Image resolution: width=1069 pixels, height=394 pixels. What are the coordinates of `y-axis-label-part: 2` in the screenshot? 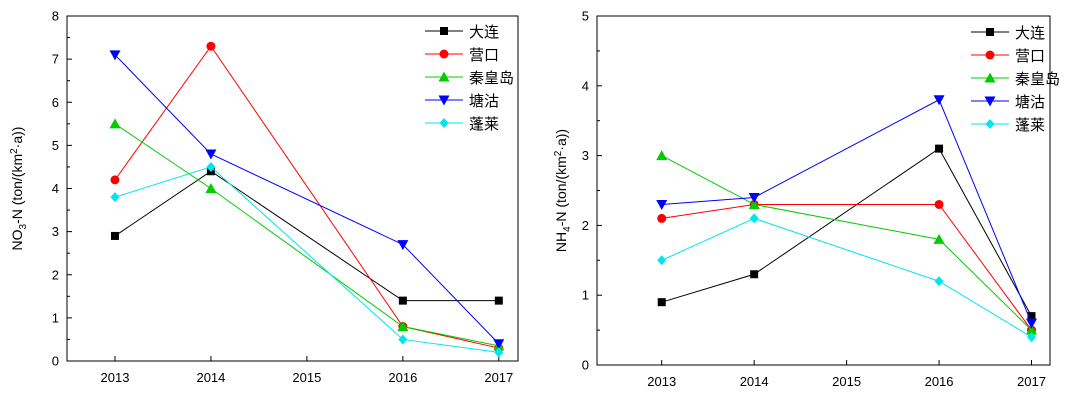 It's located at (558, 153).